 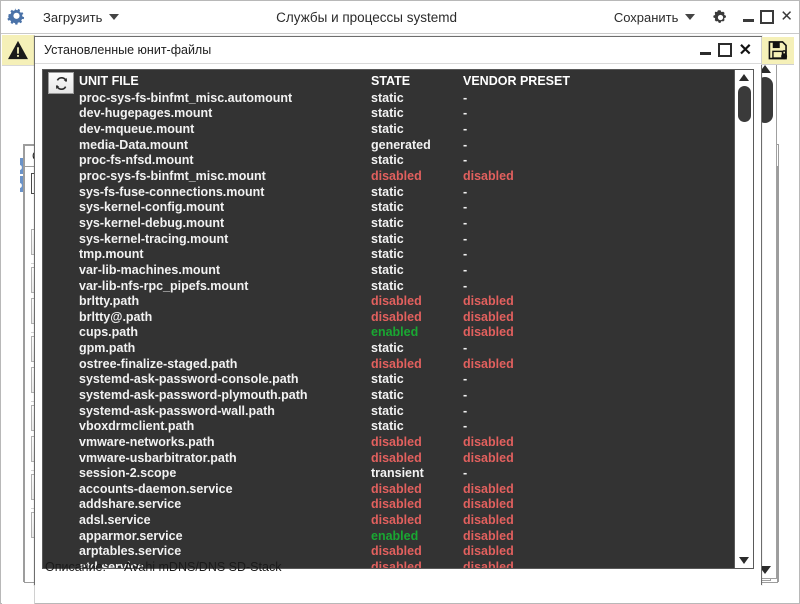 What do you see at coordinates (406, 161) in the screenshot?
I see `table-row: proc-fs-nfsd.mount static -` at bounding box center [406, 161].